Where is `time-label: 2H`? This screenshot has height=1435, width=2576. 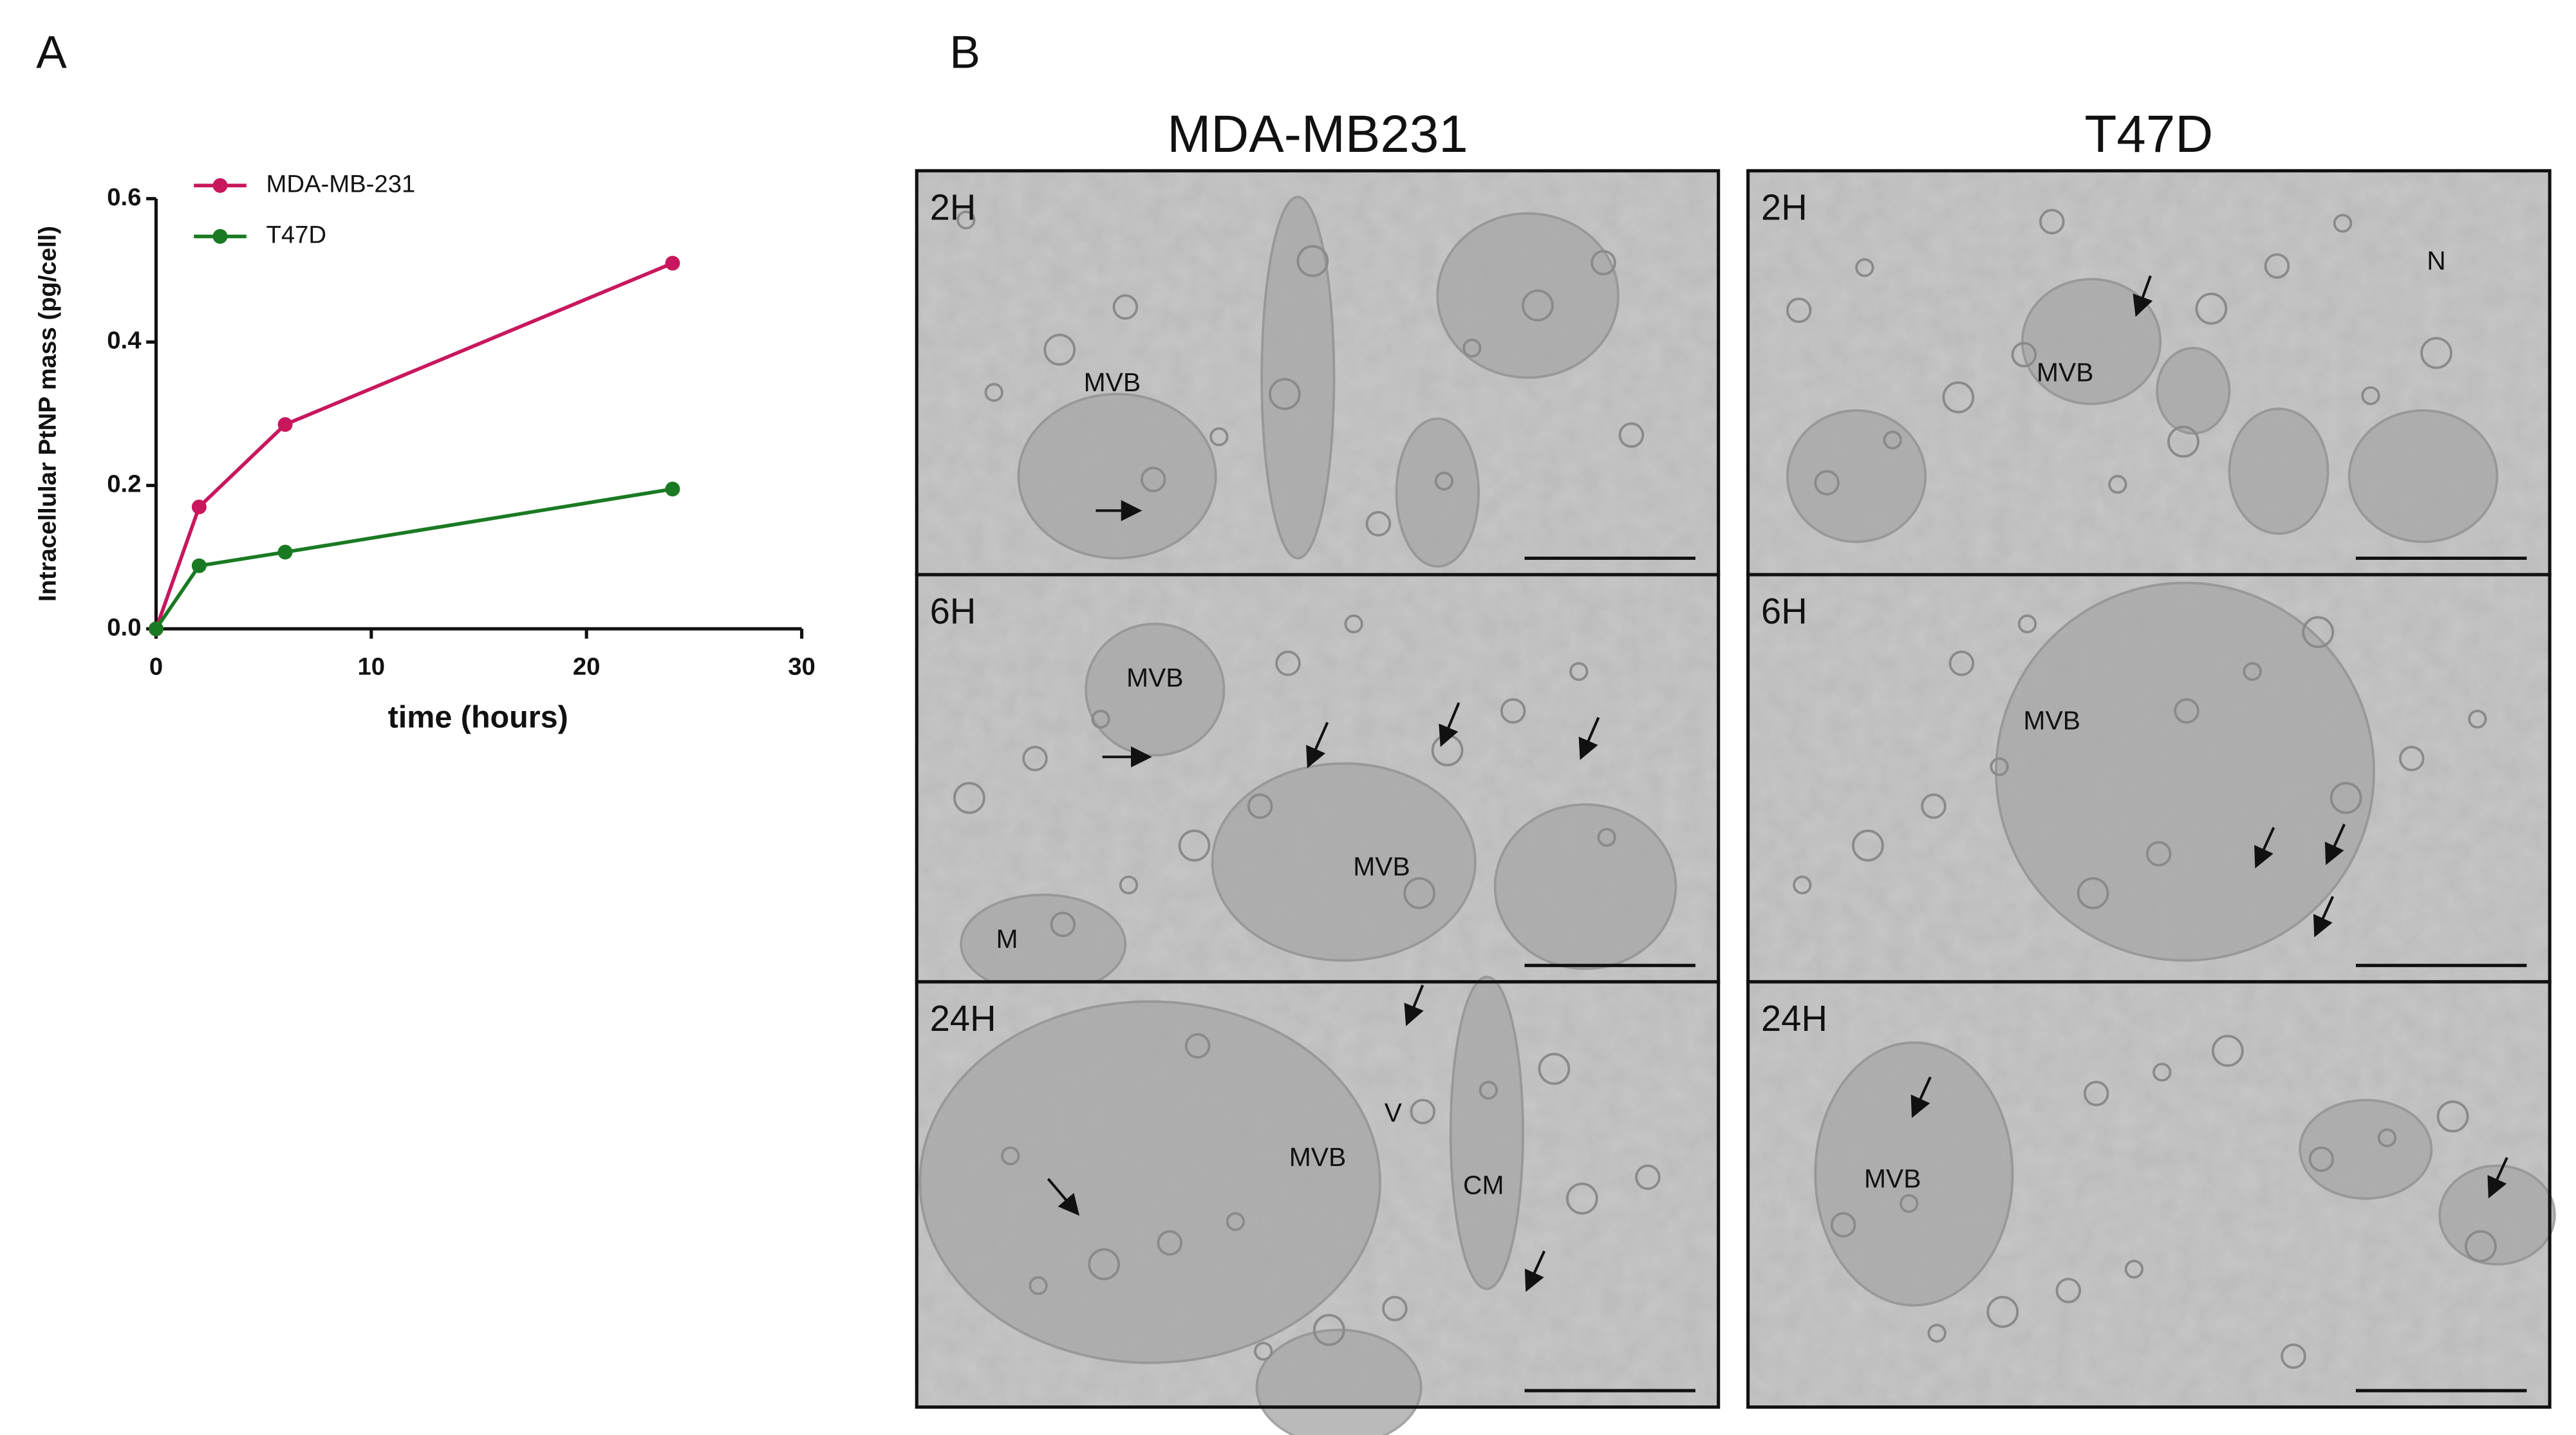 time-label: 2H is located at coordinates (953, 207).